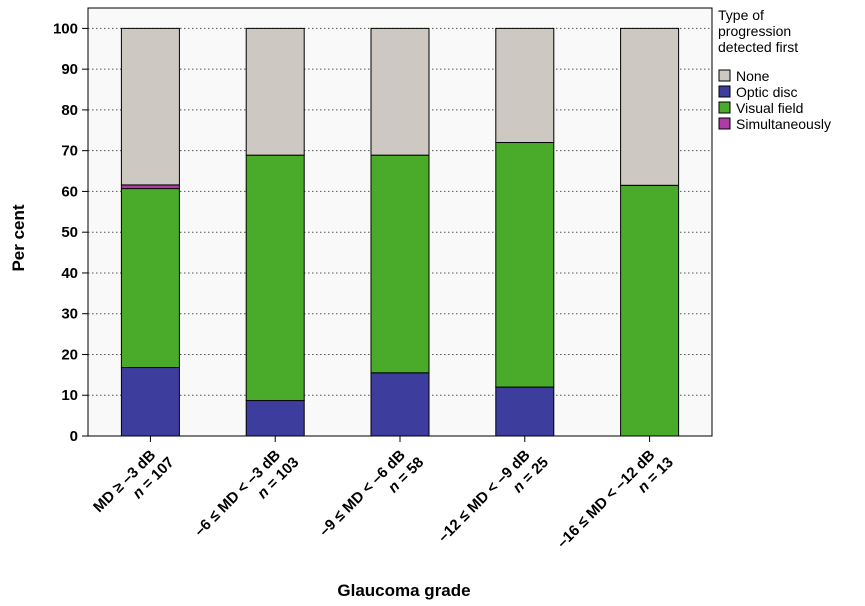 The width and height of the screenshot is (865, 606). Describe the element at coordinates (74, 436) in the screenshot. I see `y-tick-label: 0` at that location.